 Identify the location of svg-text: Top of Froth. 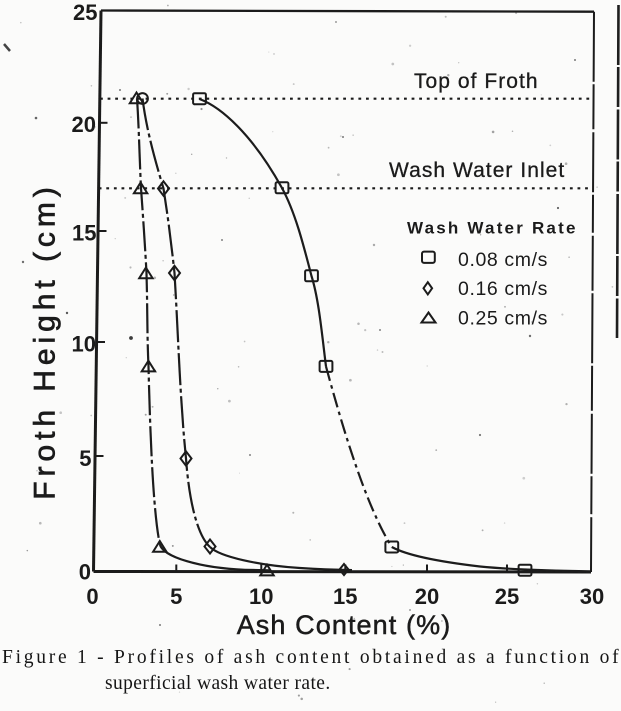
(476, 81).